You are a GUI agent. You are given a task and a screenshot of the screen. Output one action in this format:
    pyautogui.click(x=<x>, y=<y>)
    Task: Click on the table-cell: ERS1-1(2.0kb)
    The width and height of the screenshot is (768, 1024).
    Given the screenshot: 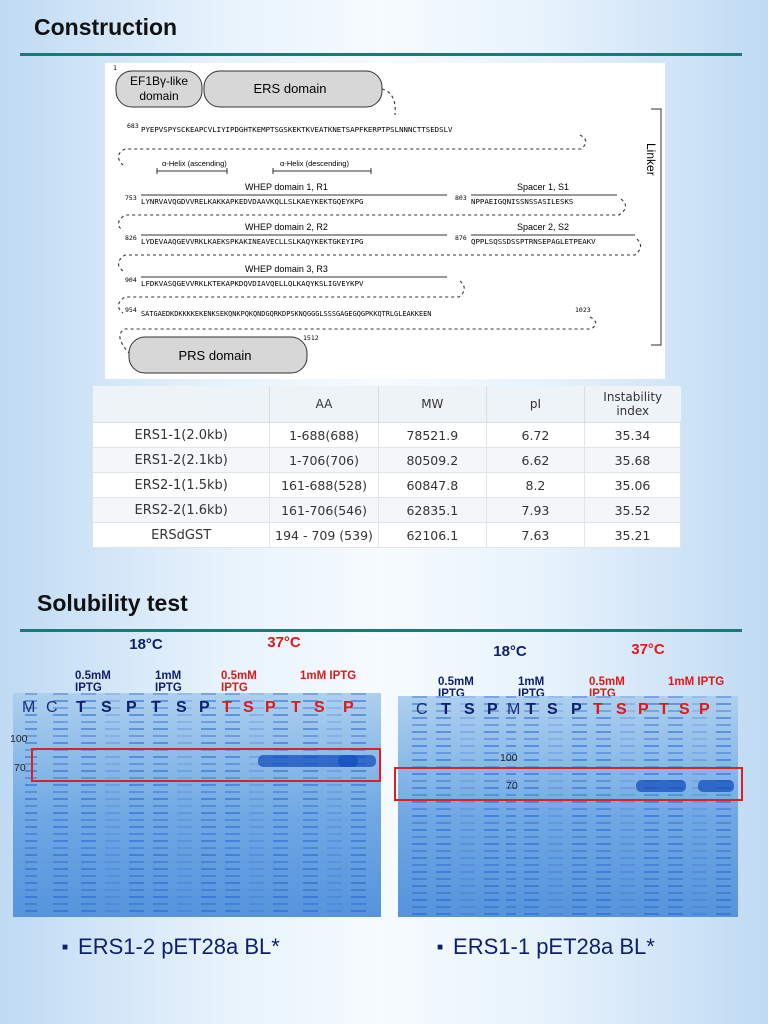 What is the action you would take?
    pyautogui.click(x=182, y=435)
    